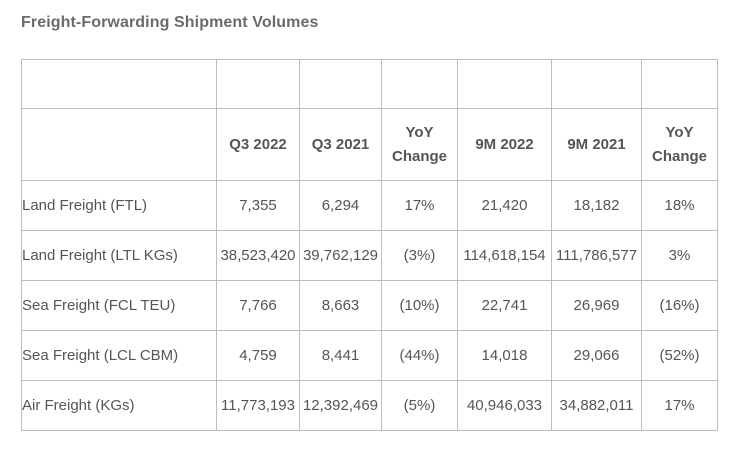 This screenshot has width=738, height=453. I want to click on table-cell: 21,420, so click(504, 205).